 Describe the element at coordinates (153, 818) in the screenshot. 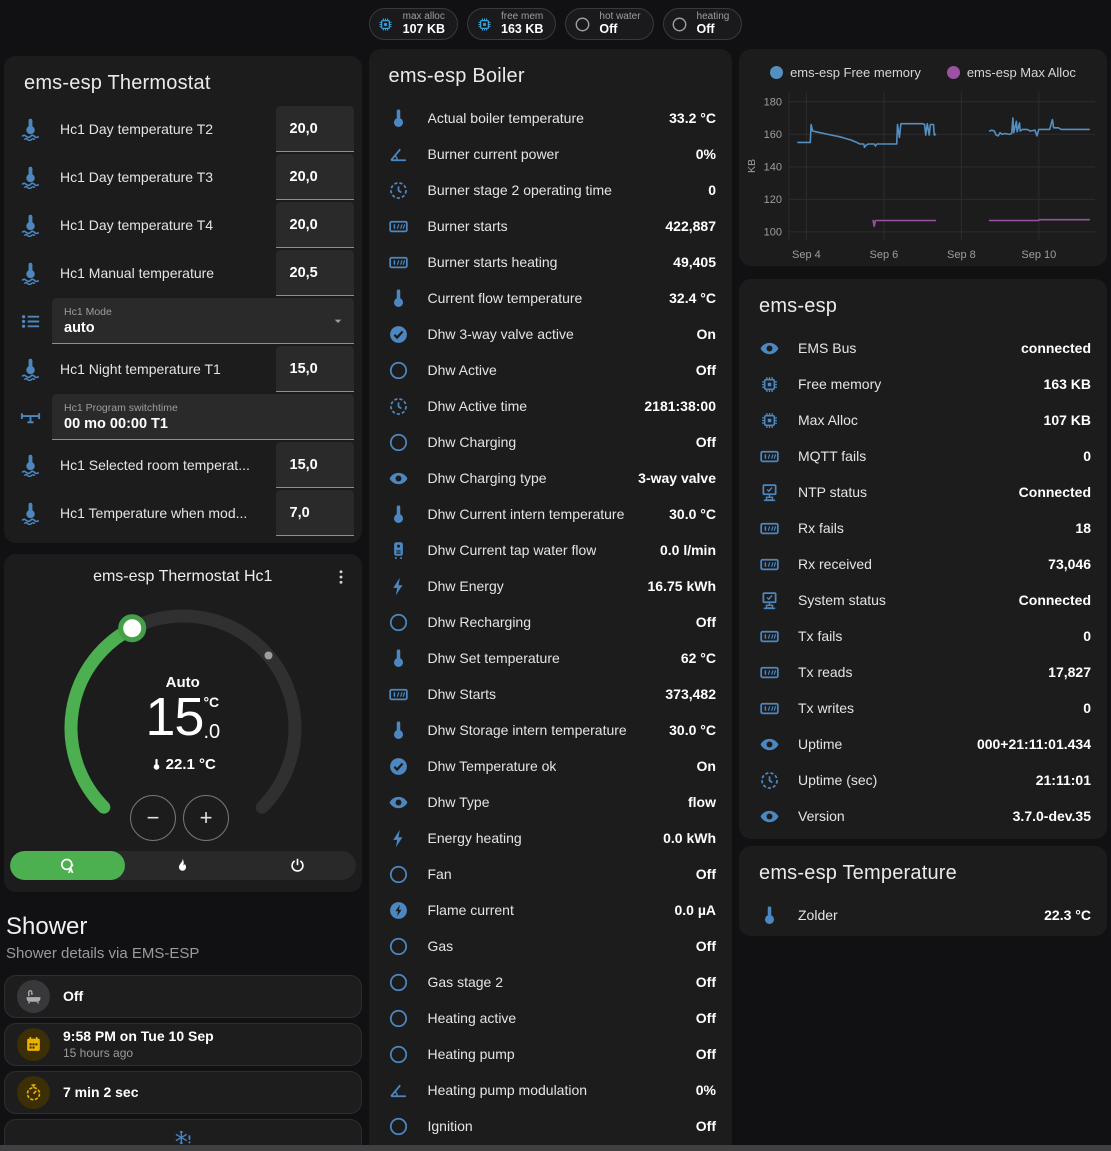

I see `decrease-temp-button: −` at that location.